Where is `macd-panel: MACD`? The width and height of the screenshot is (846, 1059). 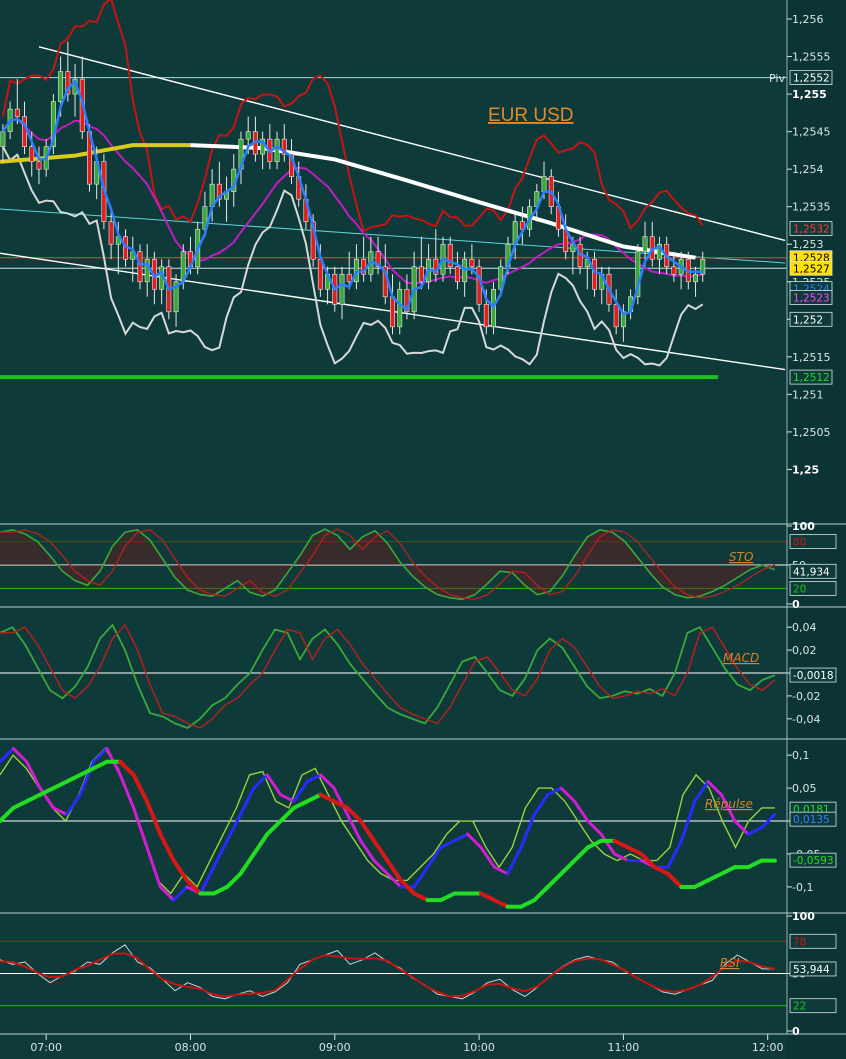 macd-panel: MACD is located at coordinates (393, 676).